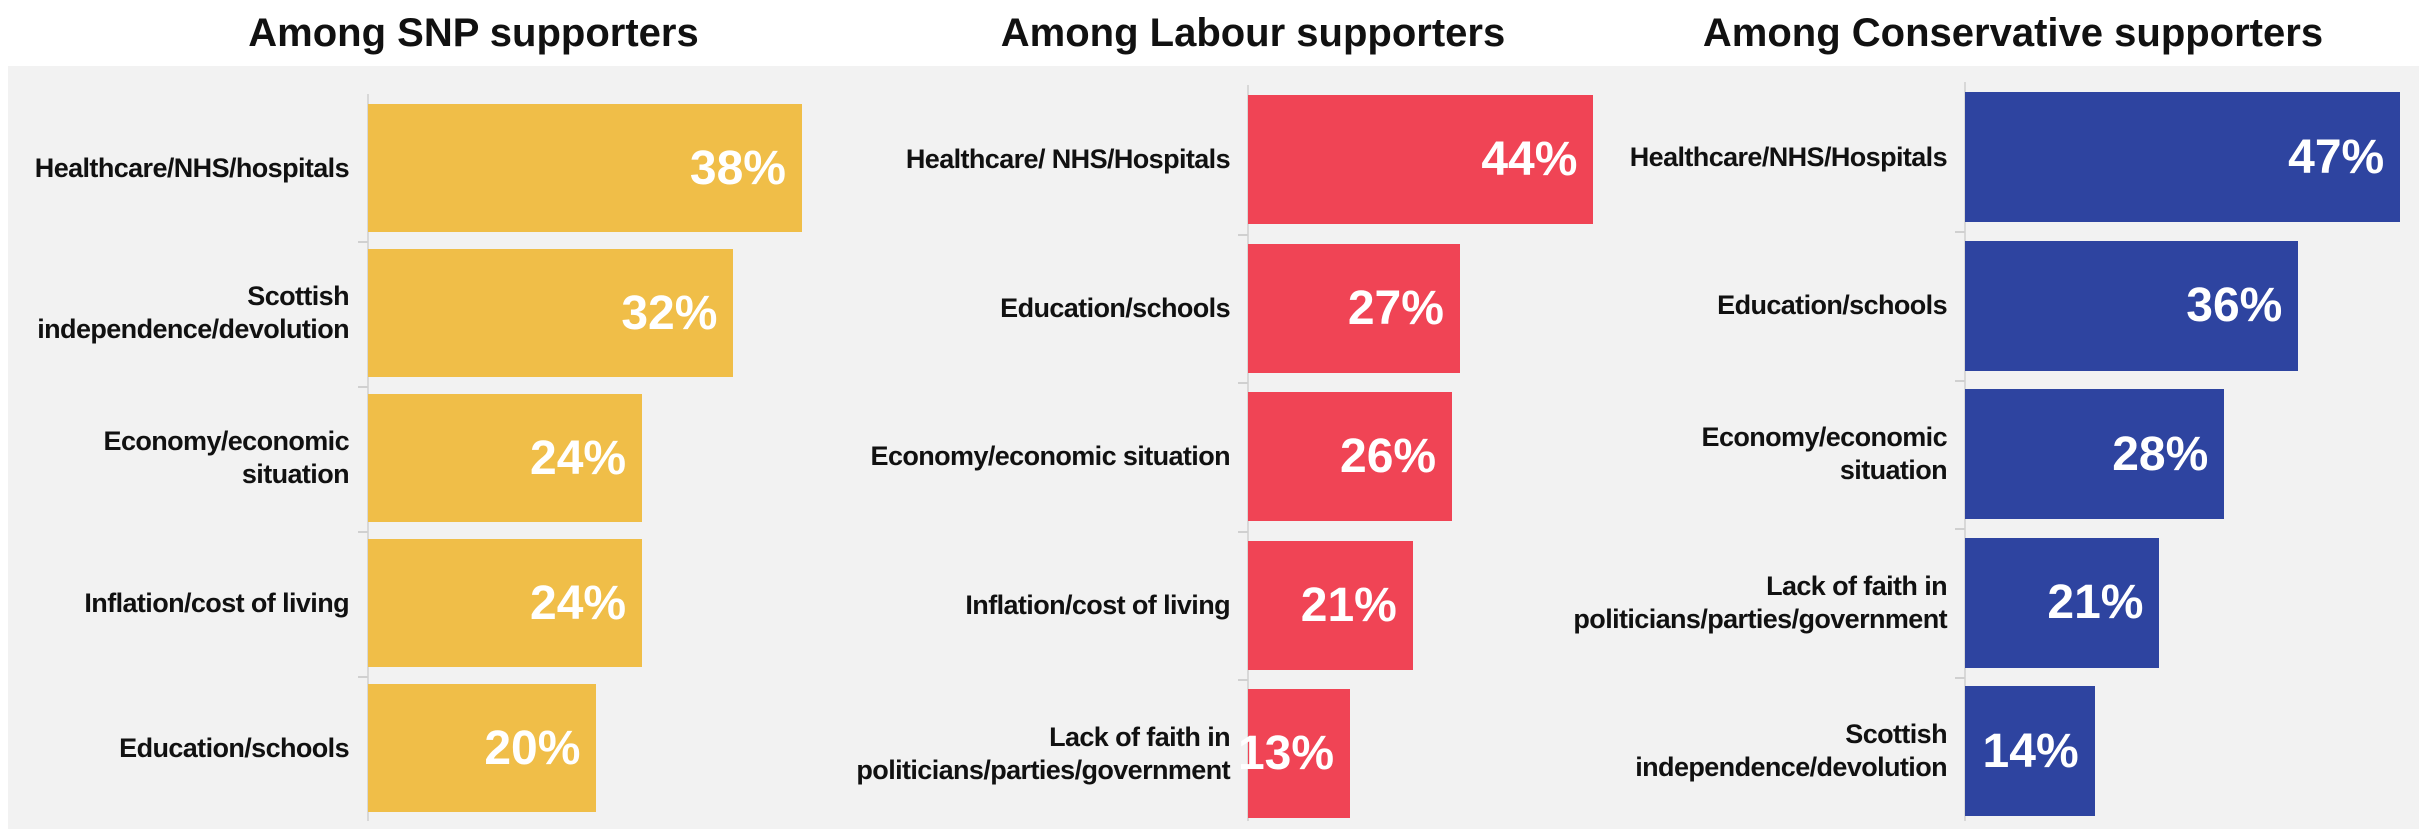  What do you see at coordinates (2095, 454) in the screenshot?
I see `bar: 28%` at bounding box center [2095, 454].